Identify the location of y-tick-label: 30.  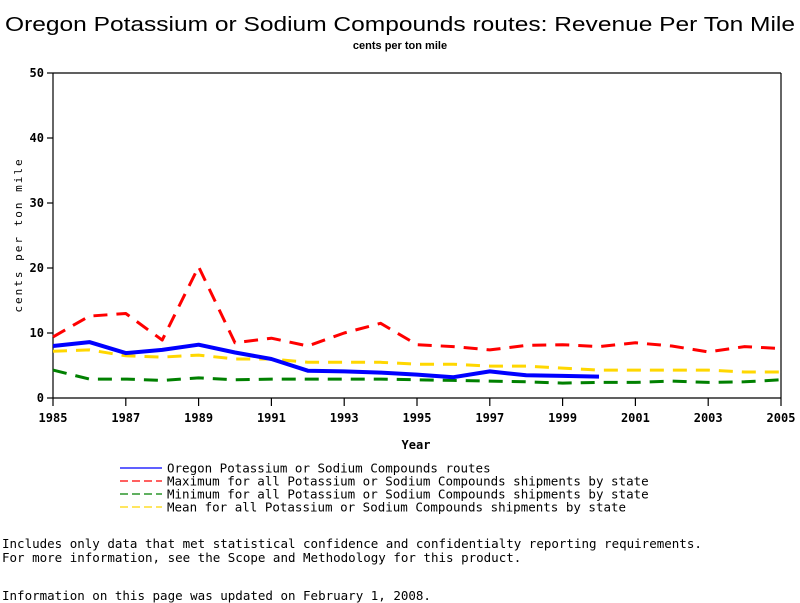
(37, 203).